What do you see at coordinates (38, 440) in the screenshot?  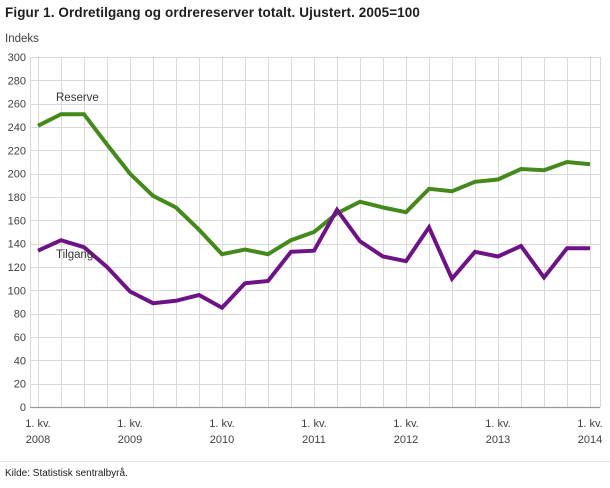 I see `x-tick-year: 2008` at bounding box center [38, 440].